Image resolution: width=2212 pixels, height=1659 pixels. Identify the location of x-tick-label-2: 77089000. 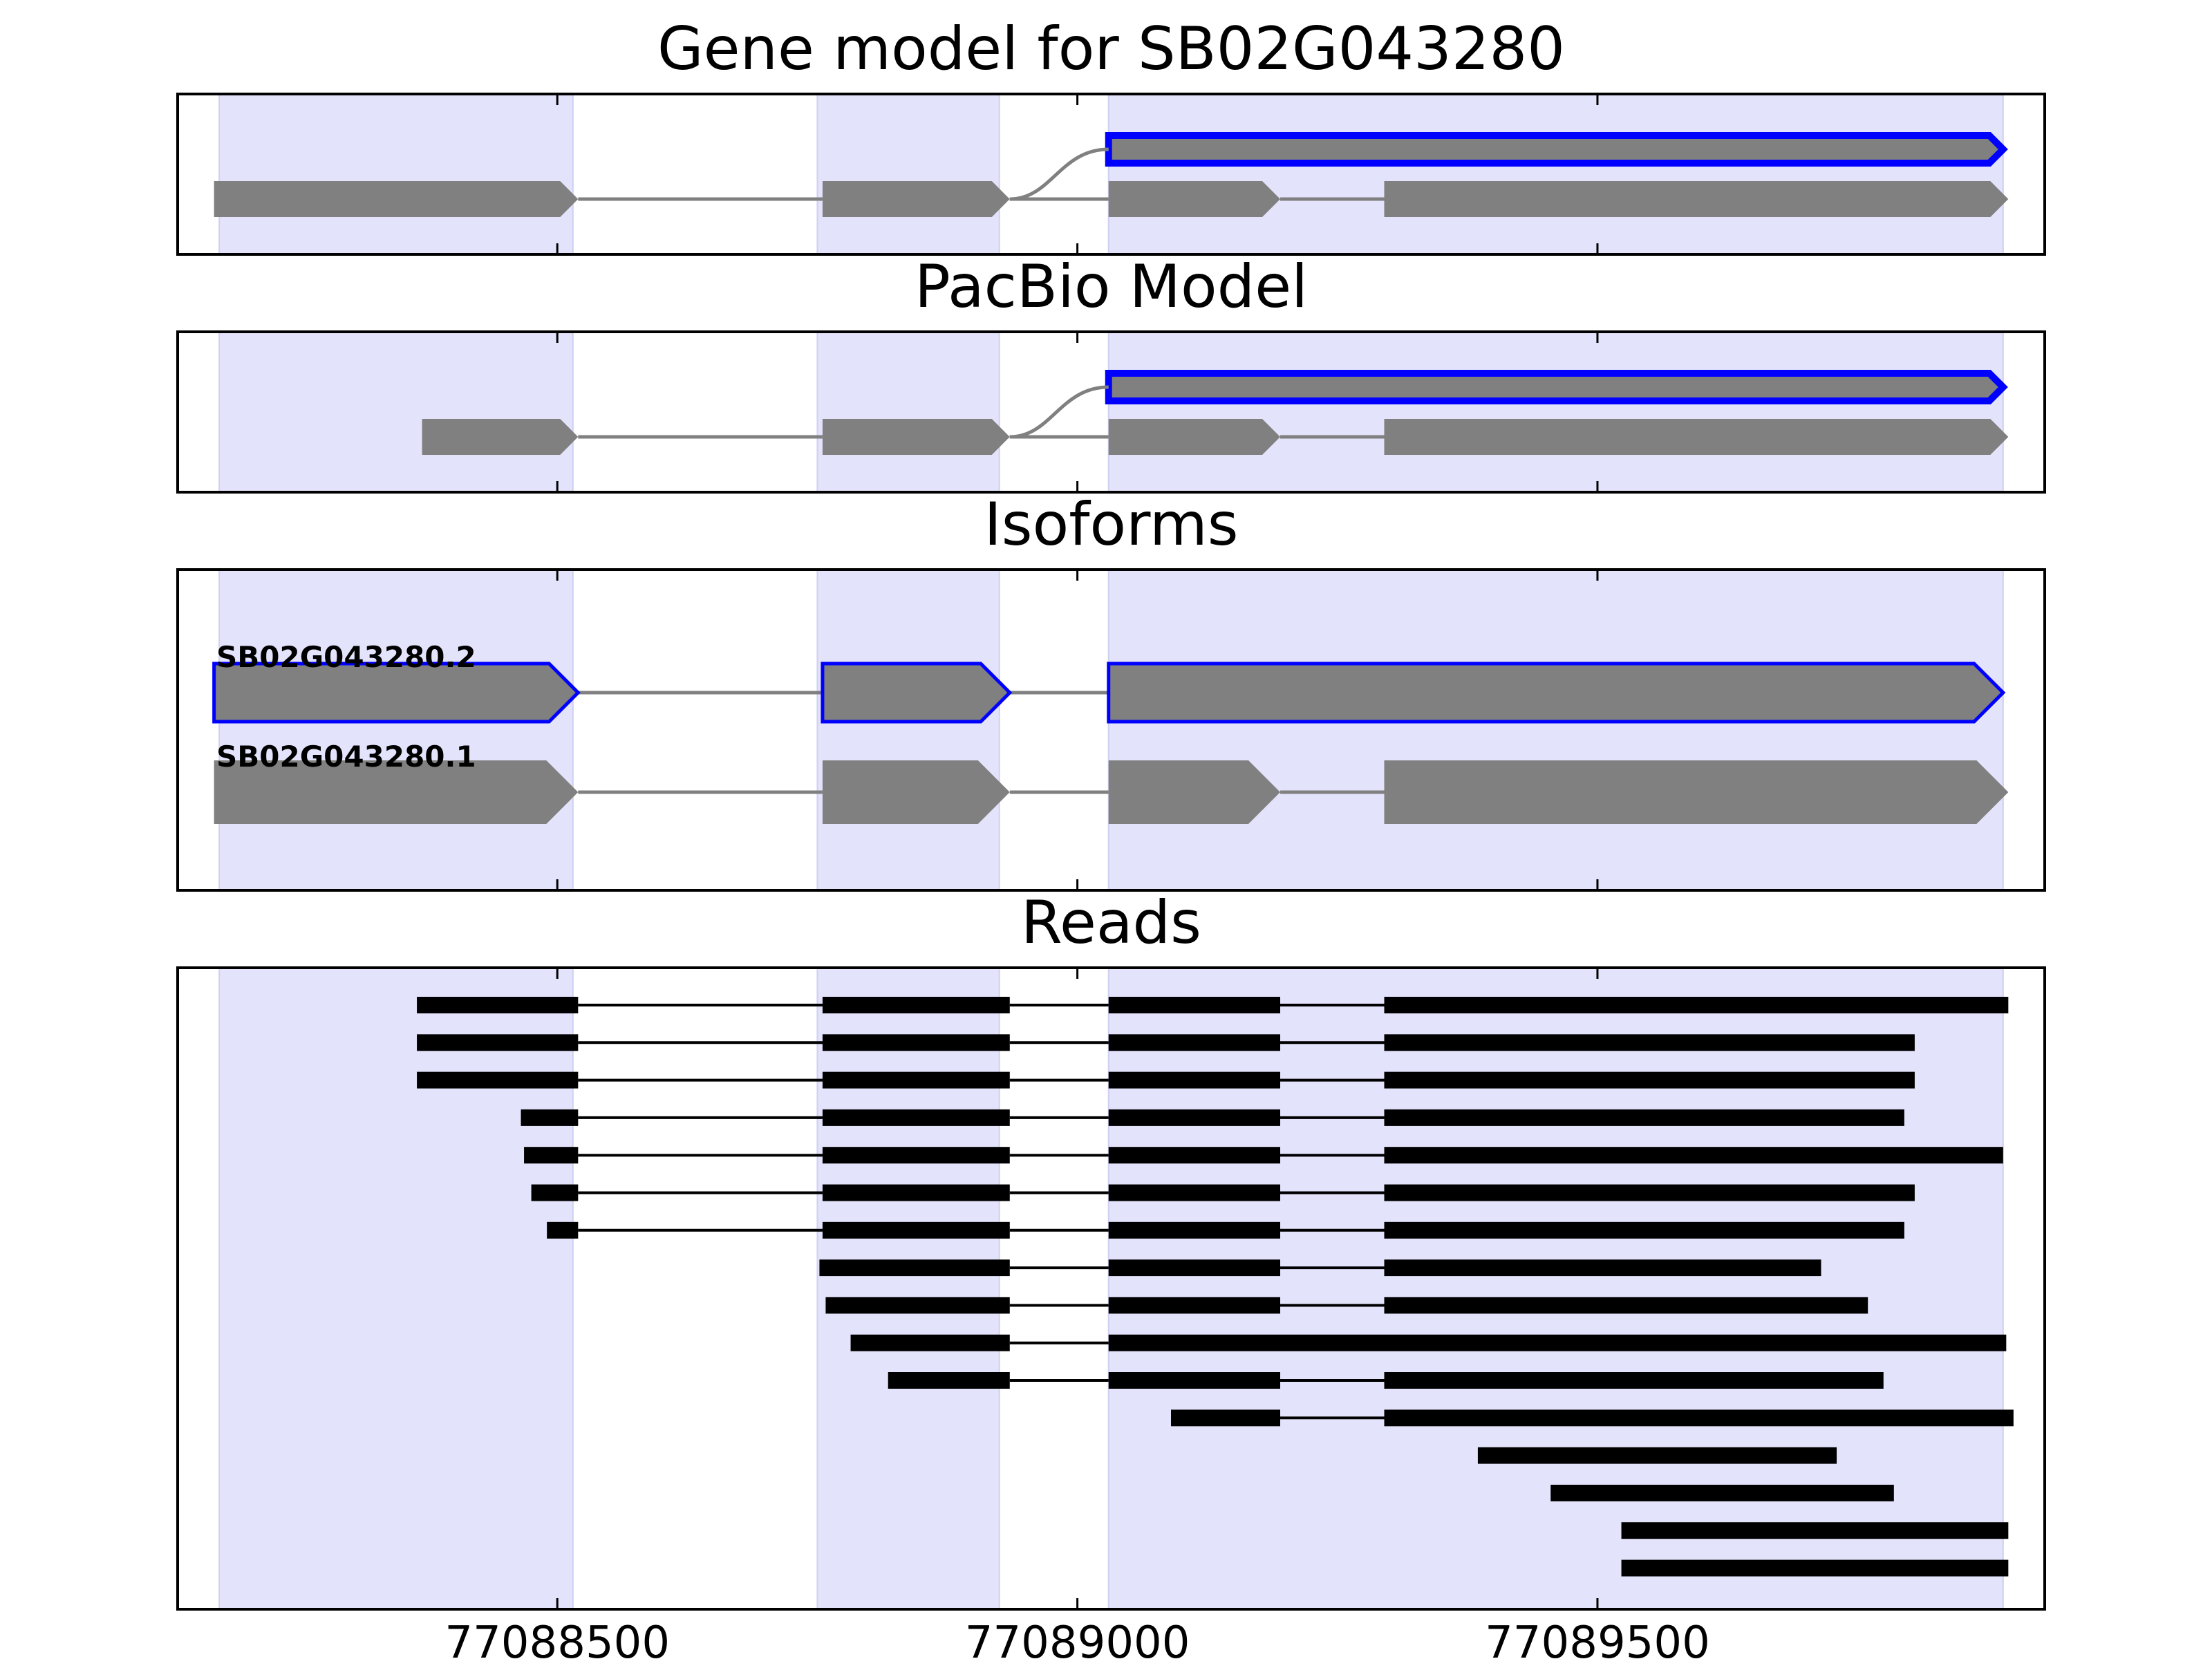
(1077, 1638).